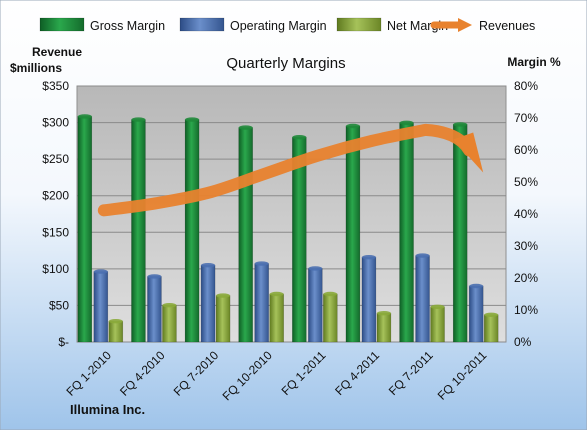  What do you see at coordinates (127, 26) in the screenshot?
I see `gross-margin-legend-label: Gross Margin` at bounding box center [127, 26].